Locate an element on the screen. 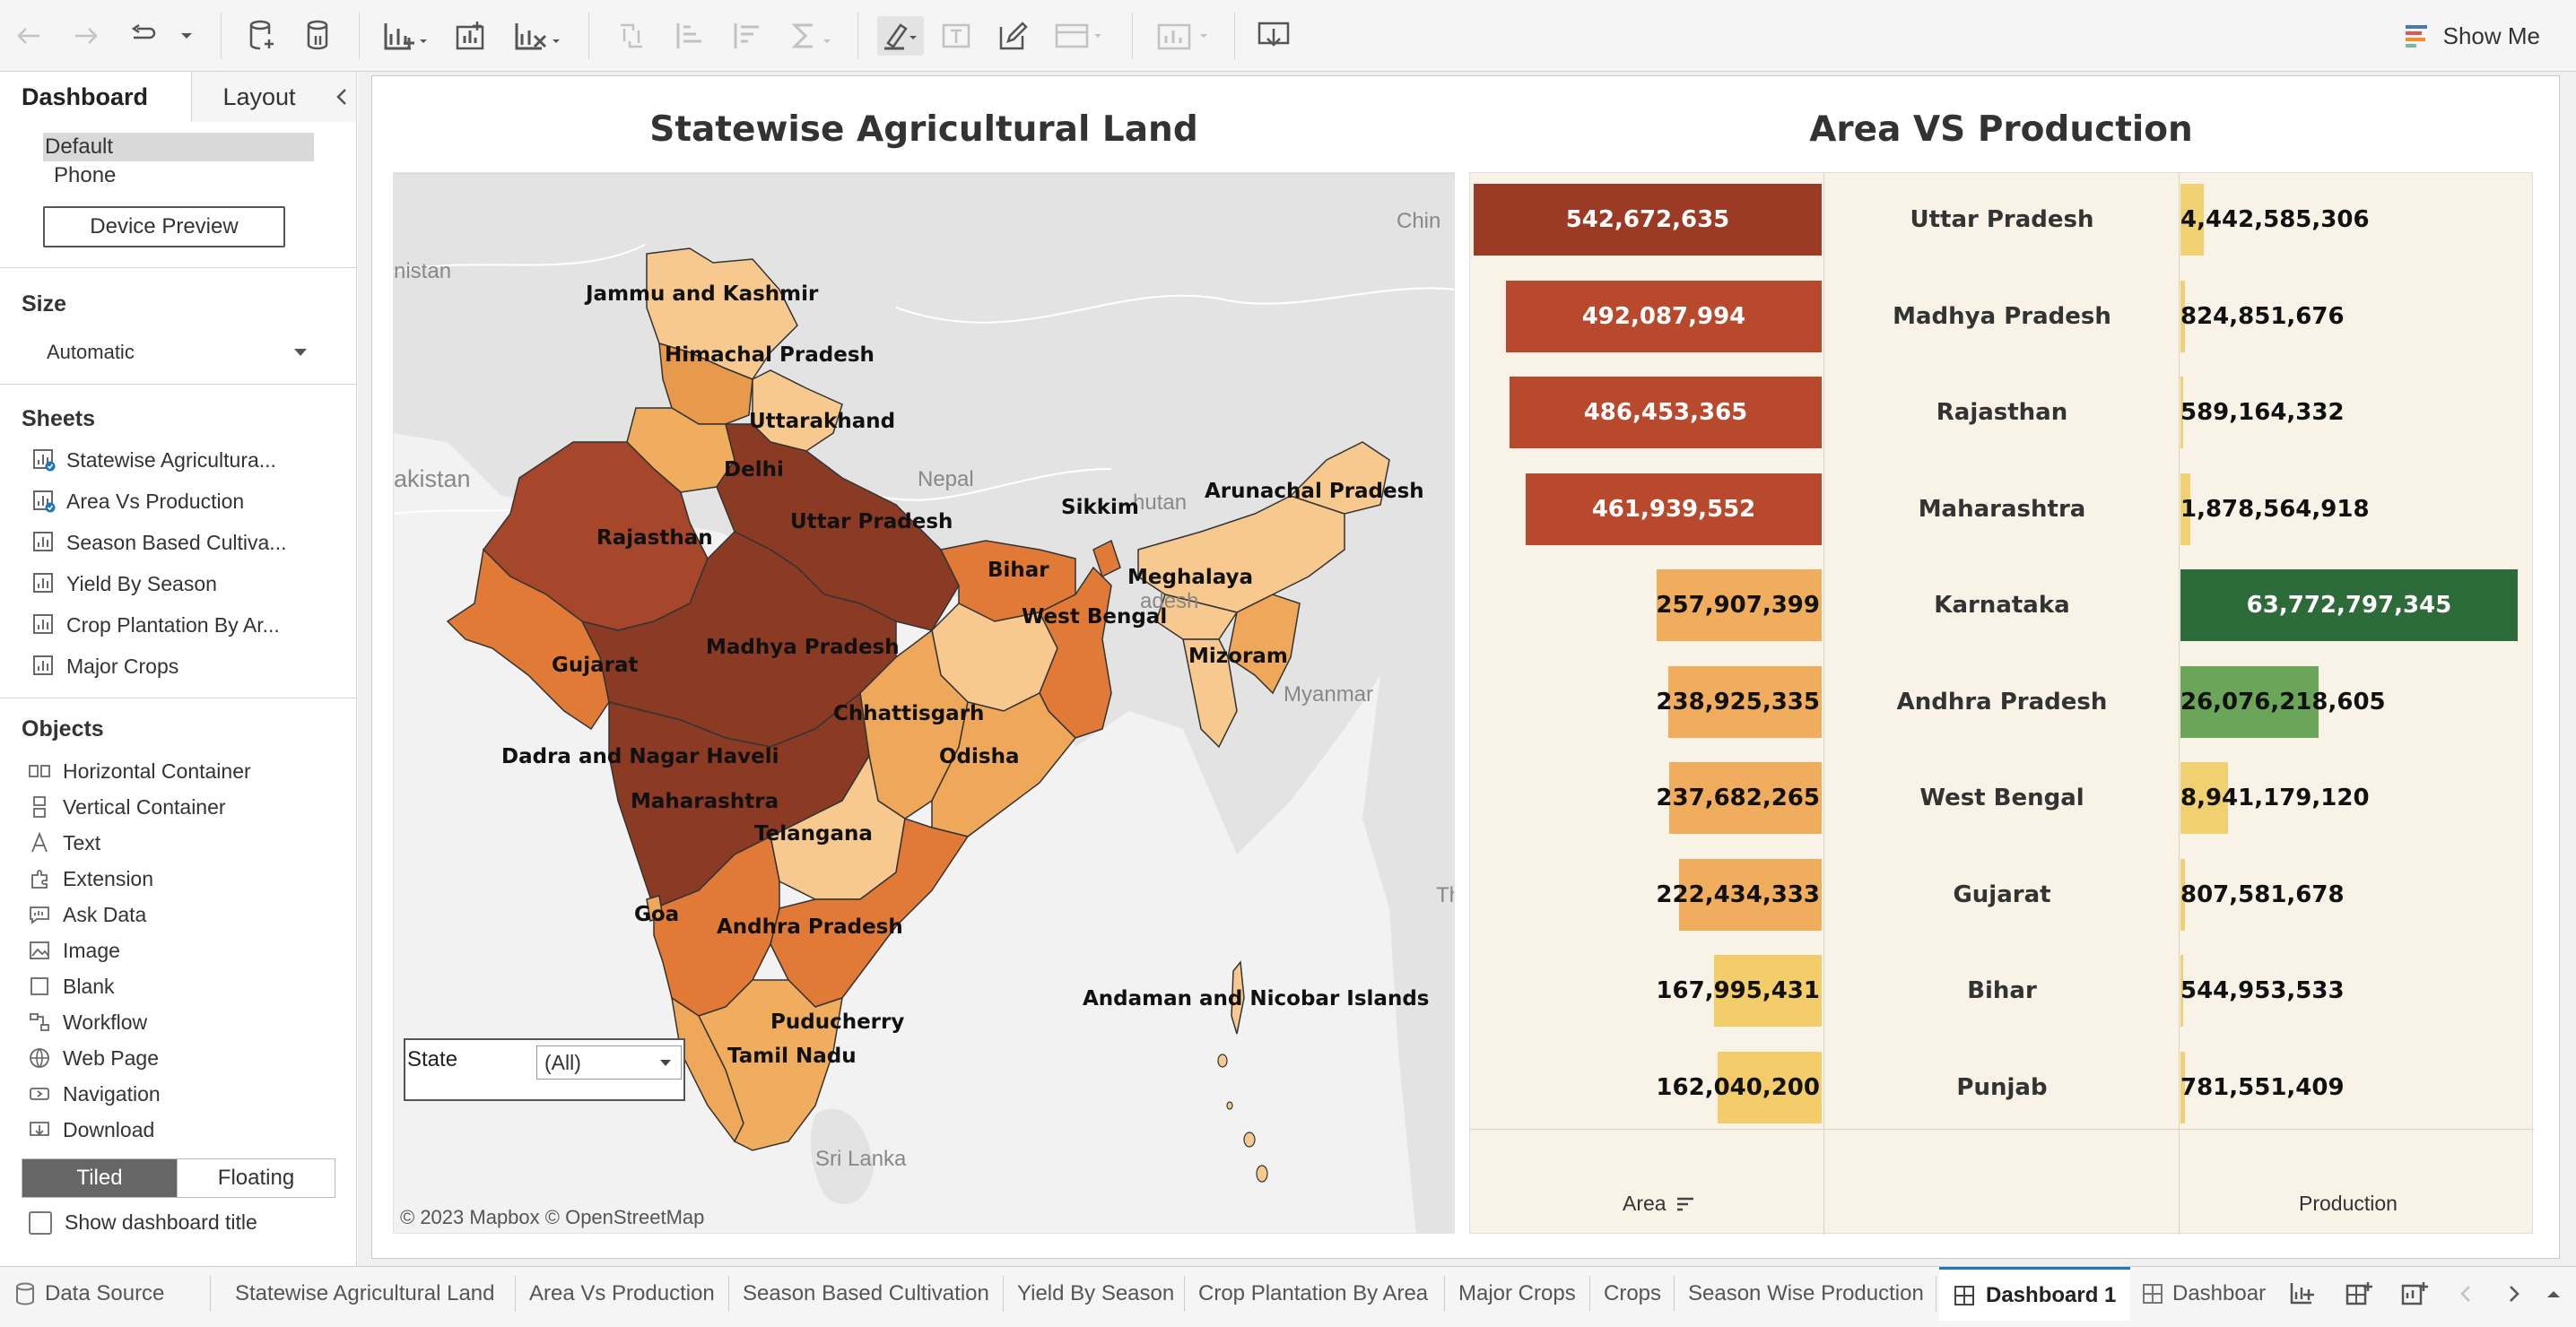  state-name: Madhya Pradesh is located at coordinates (2002, 316).